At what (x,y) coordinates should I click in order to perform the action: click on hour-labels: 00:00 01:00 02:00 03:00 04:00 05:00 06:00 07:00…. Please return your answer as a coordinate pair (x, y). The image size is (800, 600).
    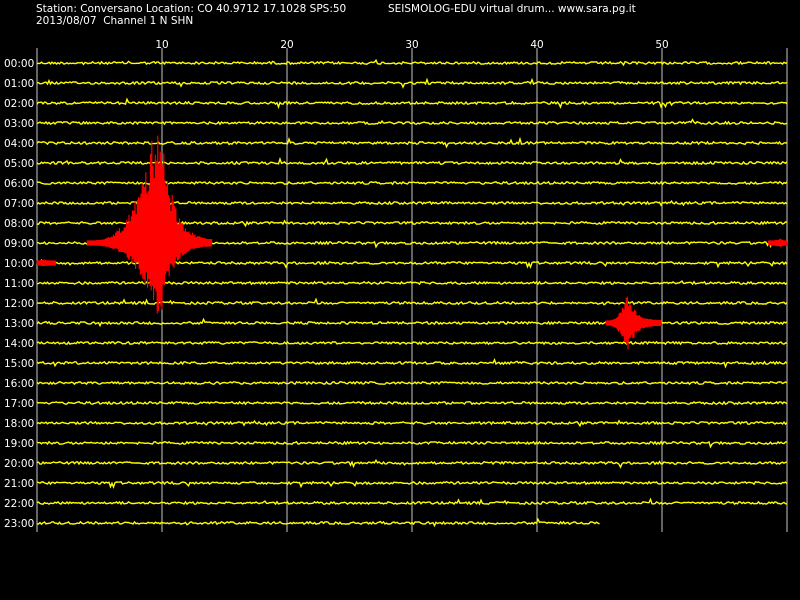
    Looking at the image, I should click on (19, 294).